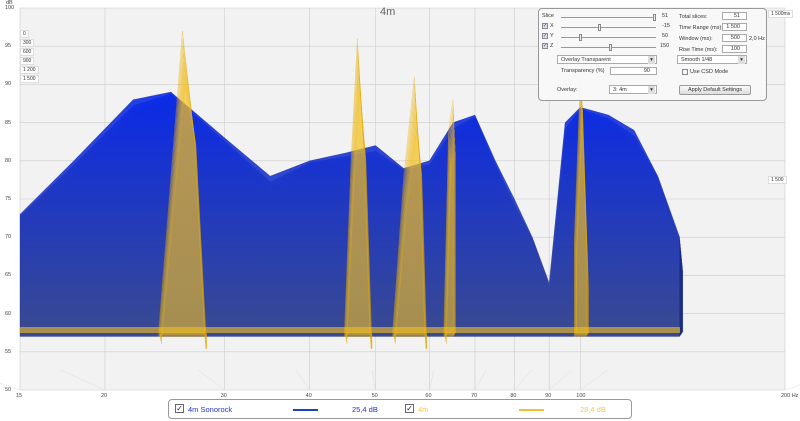  What do you see at coordinates (583, 71) in the screenshot?
I see `transparency-label: Transparency (%)` at bounding box center [583, 71].